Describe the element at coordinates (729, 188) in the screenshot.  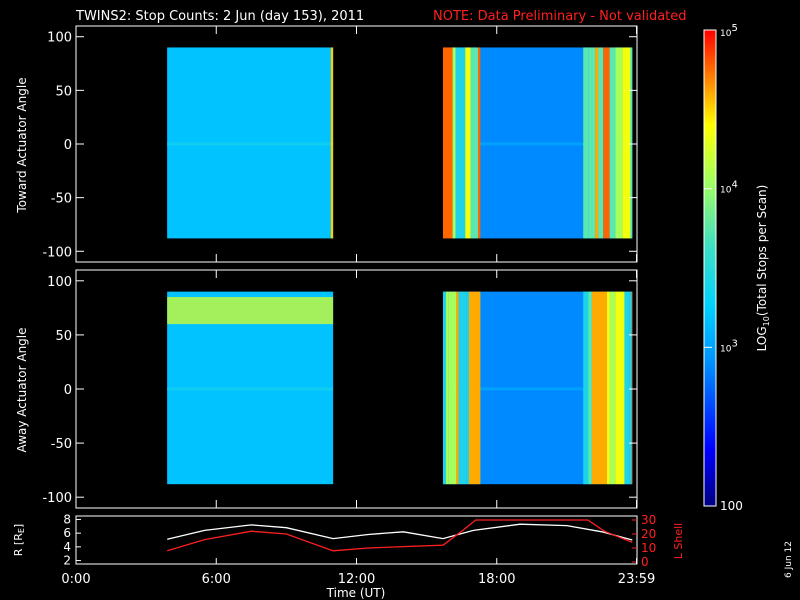
I see `colorbar-tick-label: 10⁴` at that location.